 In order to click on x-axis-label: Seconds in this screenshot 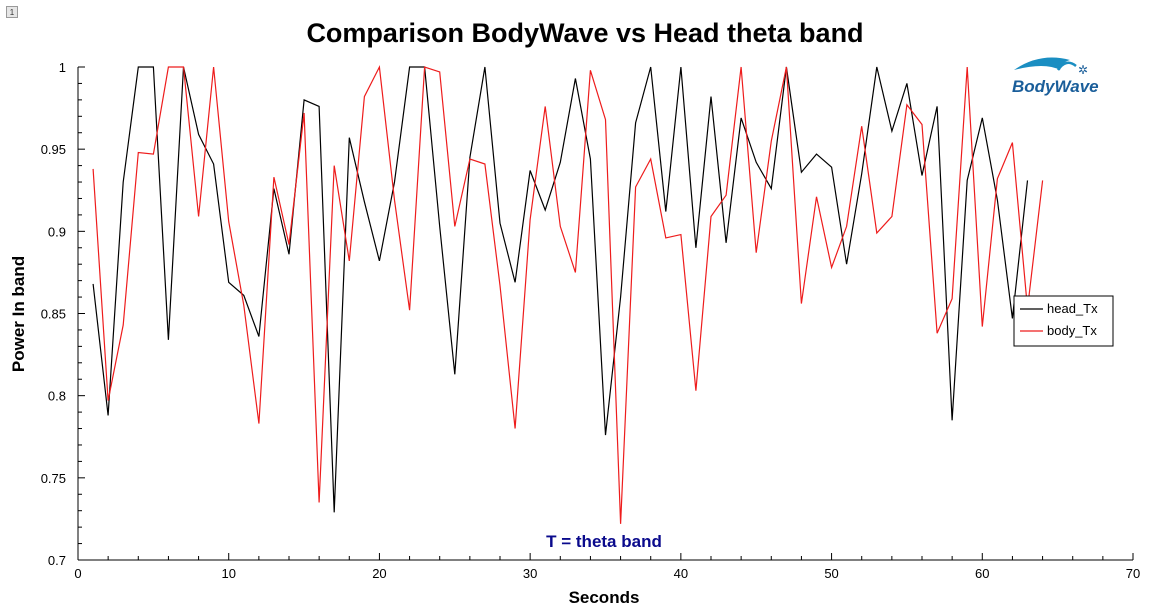, I will do `click(604, 597)`.